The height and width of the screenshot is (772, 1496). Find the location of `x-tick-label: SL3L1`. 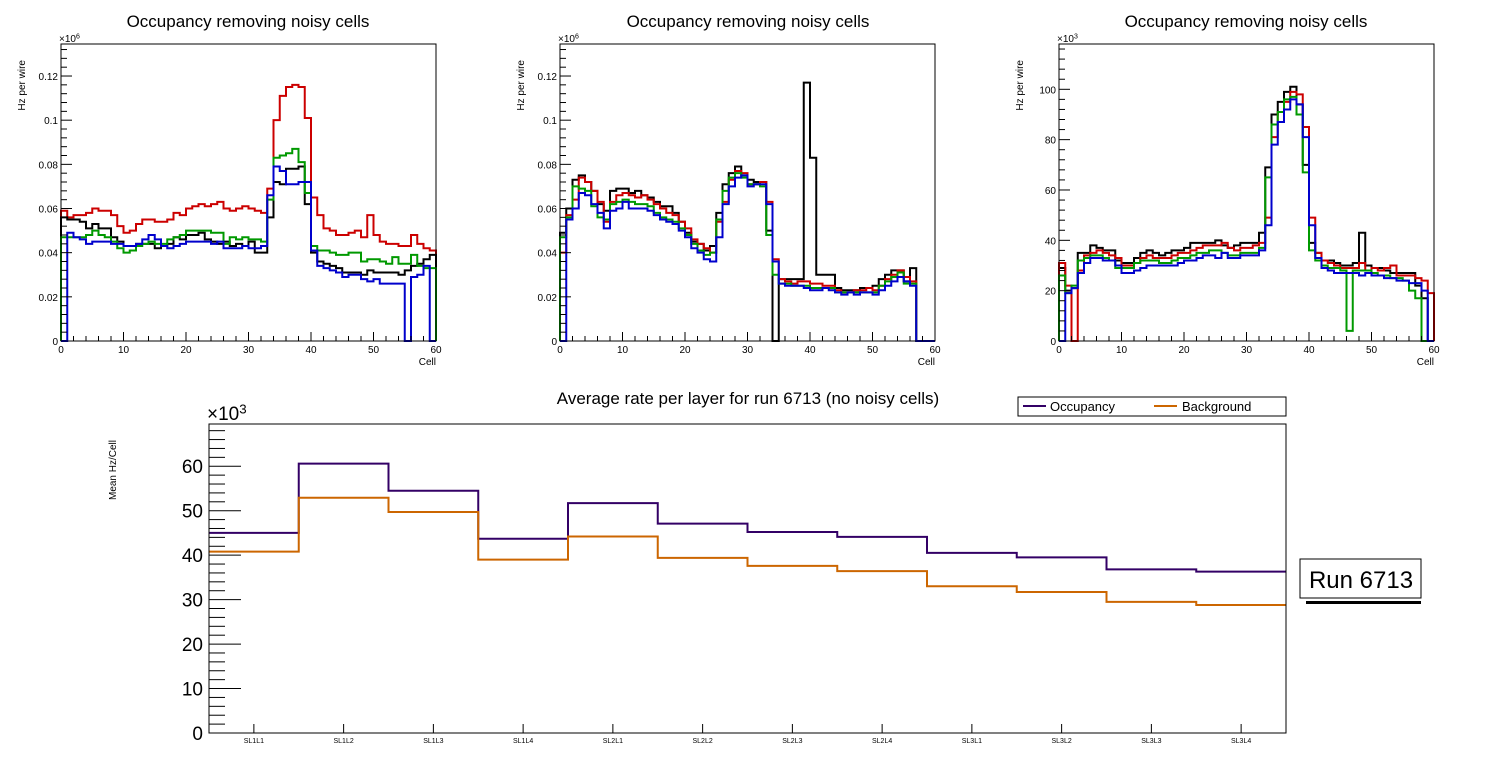

x-tick-label: SL3L1 is located at coordinates (972, 741).